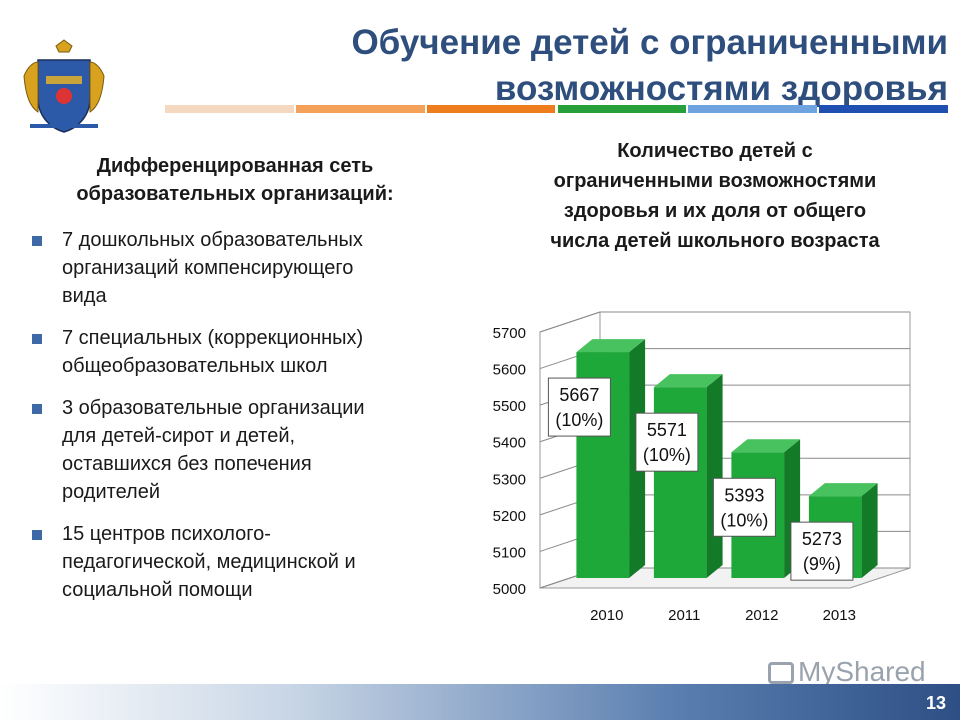  What do you see at coordinates (509, 443) in the screenshot?
I see `y-tick-label: 5400` at bounding box center [509, 443].